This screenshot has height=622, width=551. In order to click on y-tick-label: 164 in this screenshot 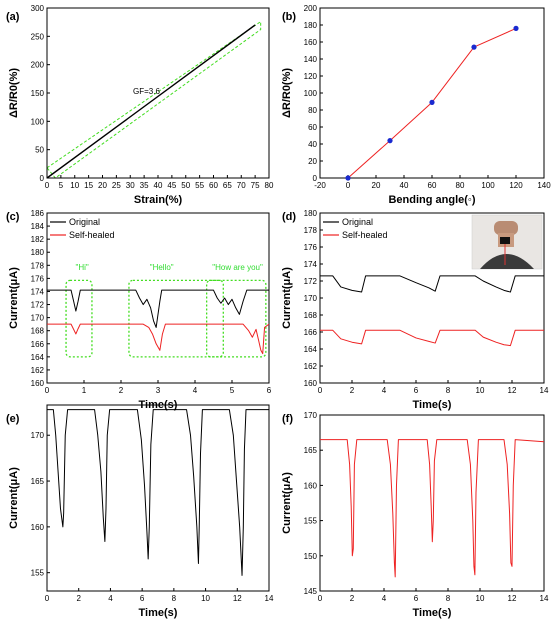, I will do `click(311, 349)`.